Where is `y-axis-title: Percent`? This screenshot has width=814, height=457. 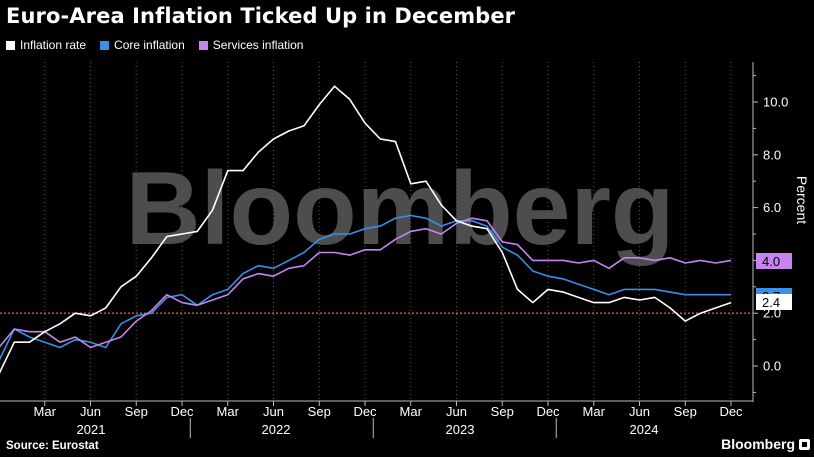 y-axis-title: Percent is located at coordinates (802, 200).